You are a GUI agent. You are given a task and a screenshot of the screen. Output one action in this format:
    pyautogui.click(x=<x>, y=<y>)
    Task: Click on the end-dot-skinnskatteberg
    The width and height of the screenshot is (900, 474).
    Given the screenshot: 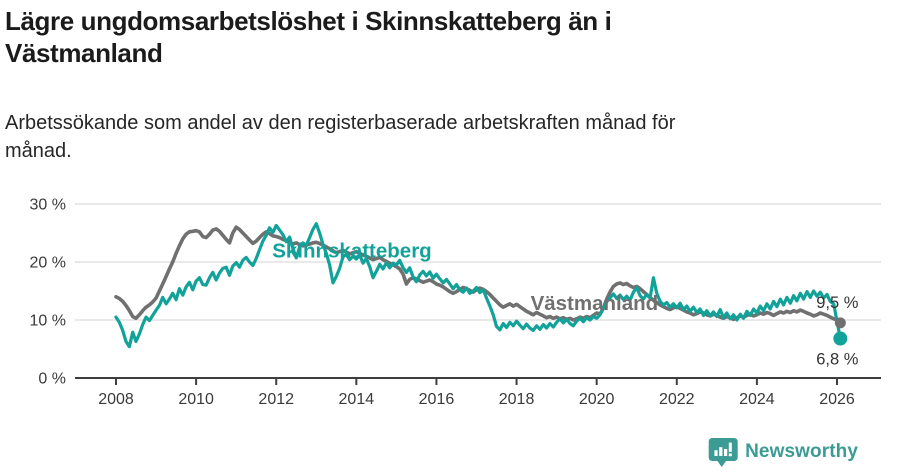 What is the action you would take?
    pyautogui.click(x=840, y=338)
    